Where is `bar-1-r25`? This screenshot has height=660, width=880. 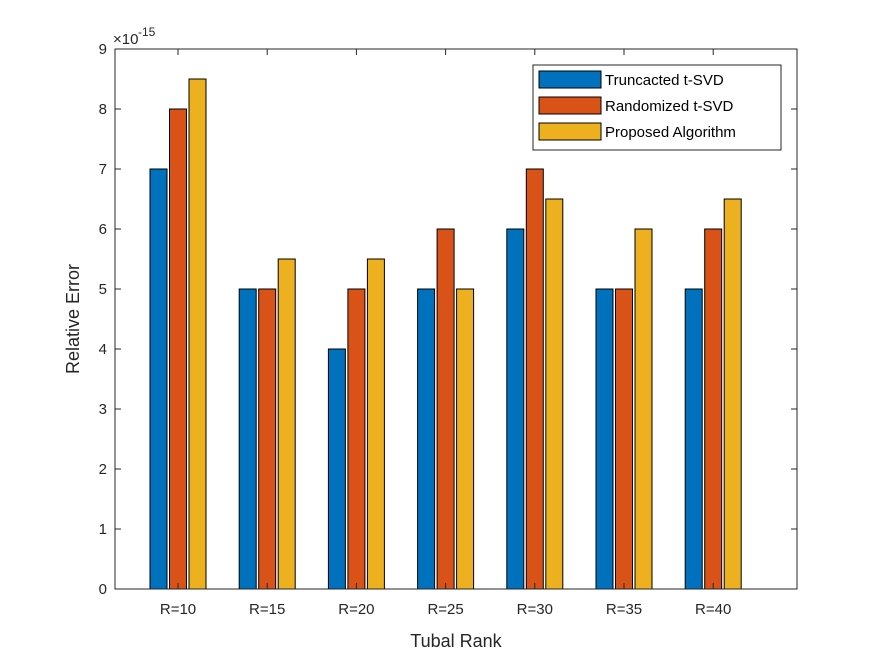
bar-1-r25 is located at coordinates (426, 439).